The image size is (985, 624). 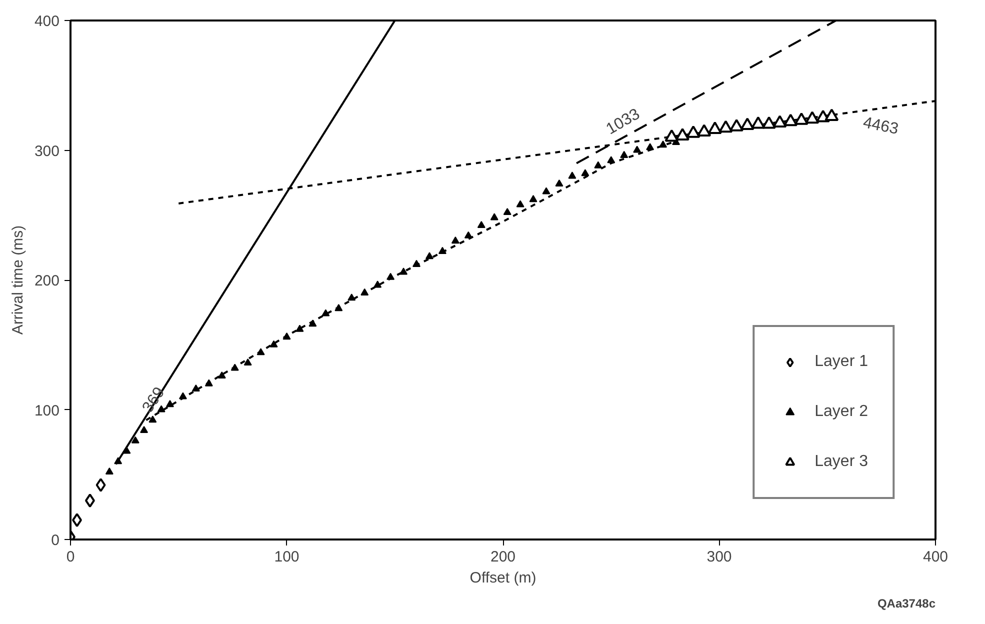 What do you see at coordinates (70, 557) in the screenshot?
I see `x-tick-label: 0` at bounding box center [70, 557].